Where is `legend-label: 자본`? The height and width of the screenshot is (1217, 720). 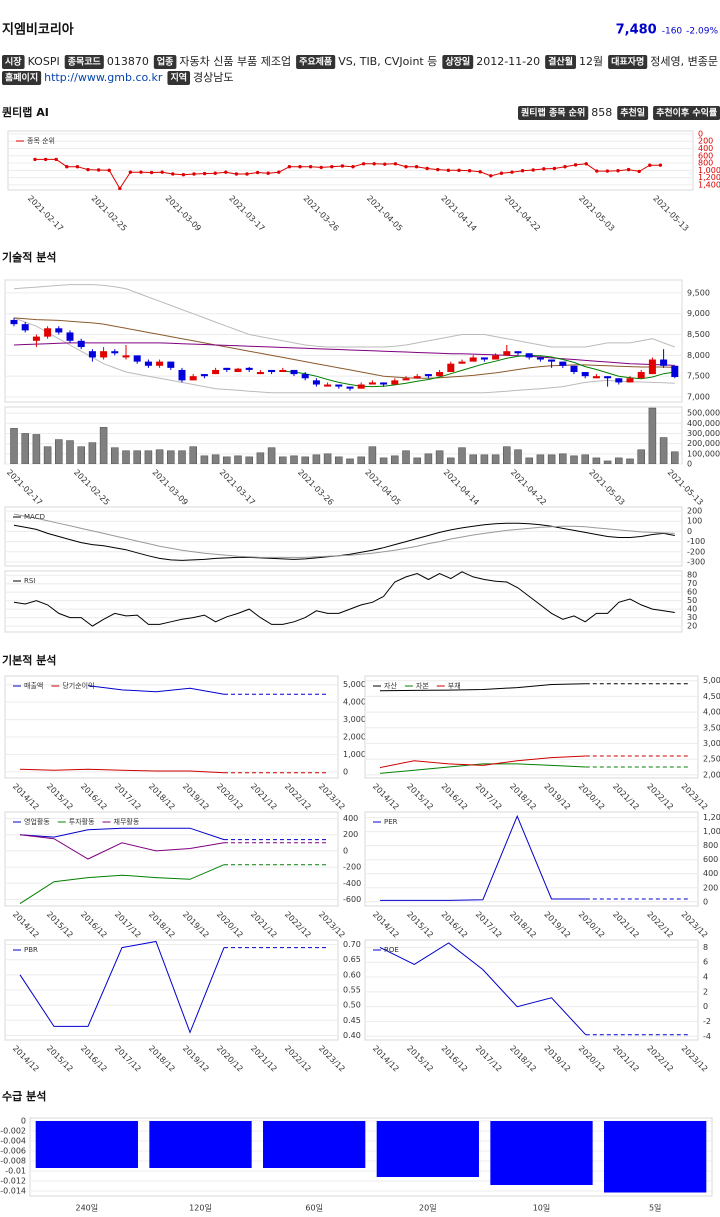 legend-label: 자본 is located at coordinates (422, 685).